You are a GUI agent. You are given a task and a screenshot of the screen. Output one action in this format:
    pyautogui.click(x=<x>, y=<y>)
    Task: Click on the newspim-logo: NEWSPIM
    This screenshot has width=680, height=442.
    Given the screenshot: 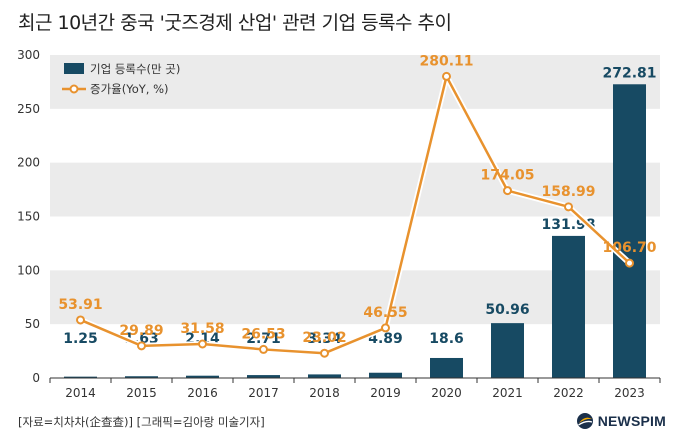 What is the action you would take?
    pyautogui.click(x=621, y=421)
    